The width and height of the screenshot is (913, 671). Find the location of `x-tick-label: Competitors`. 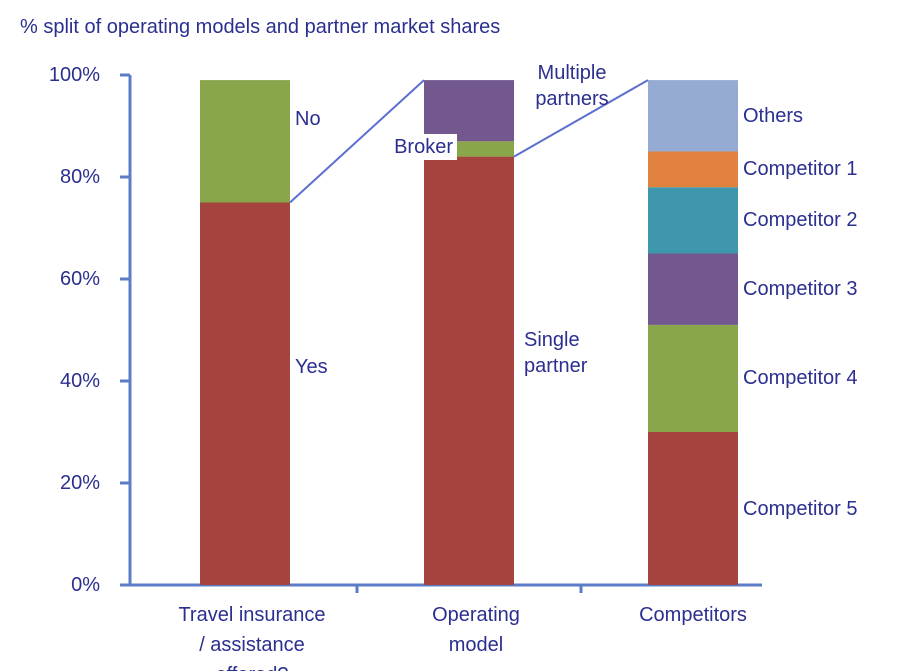

x-tick-label: Competitors is located at coordinates (693, 615).